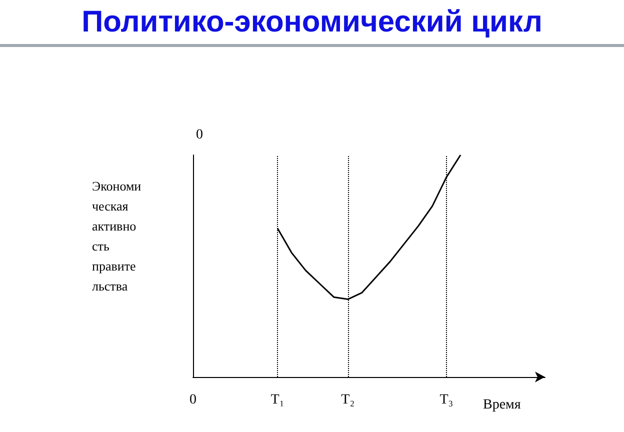 The width and height of the screenshot is (624, 432). What do you see at coordinates (277, 400) in the screenshot?
I see `x-tick-label: T₁` at bounding box center [277, 400].